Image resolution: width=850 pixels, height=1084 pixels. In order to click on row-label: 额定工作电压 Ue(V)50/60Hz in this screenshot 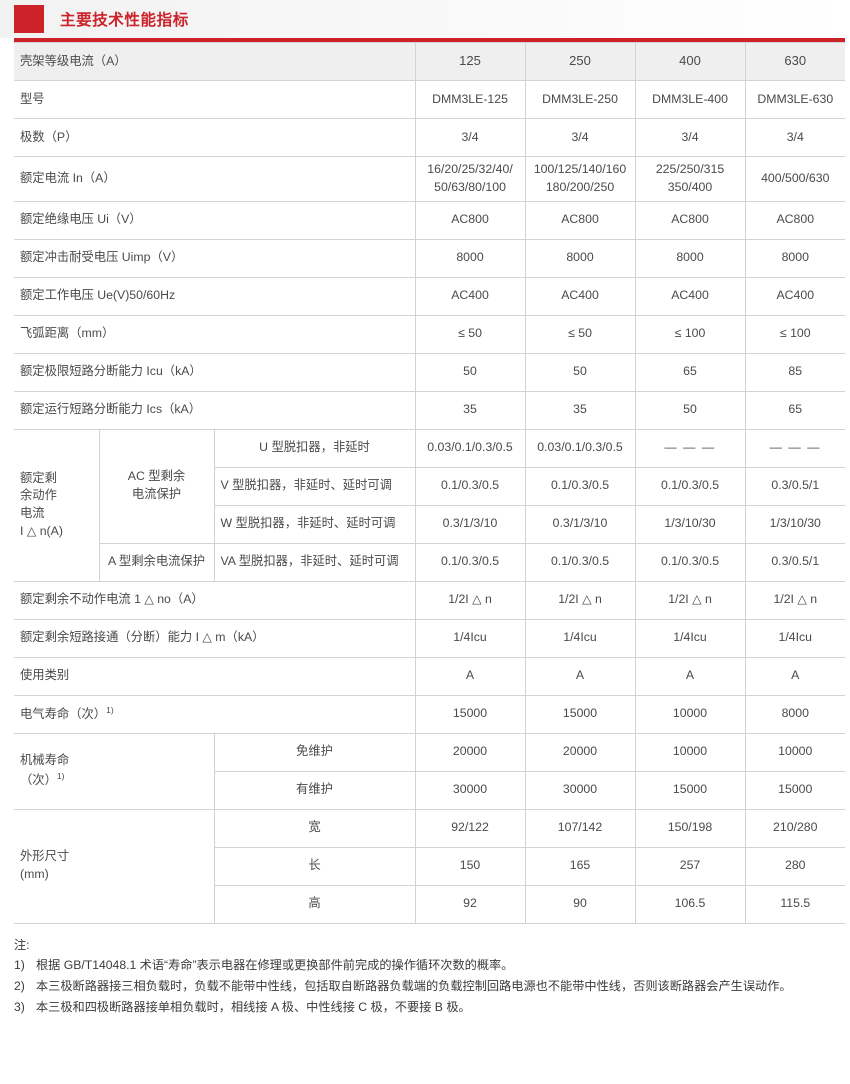, I will do `click(215, 296)`.